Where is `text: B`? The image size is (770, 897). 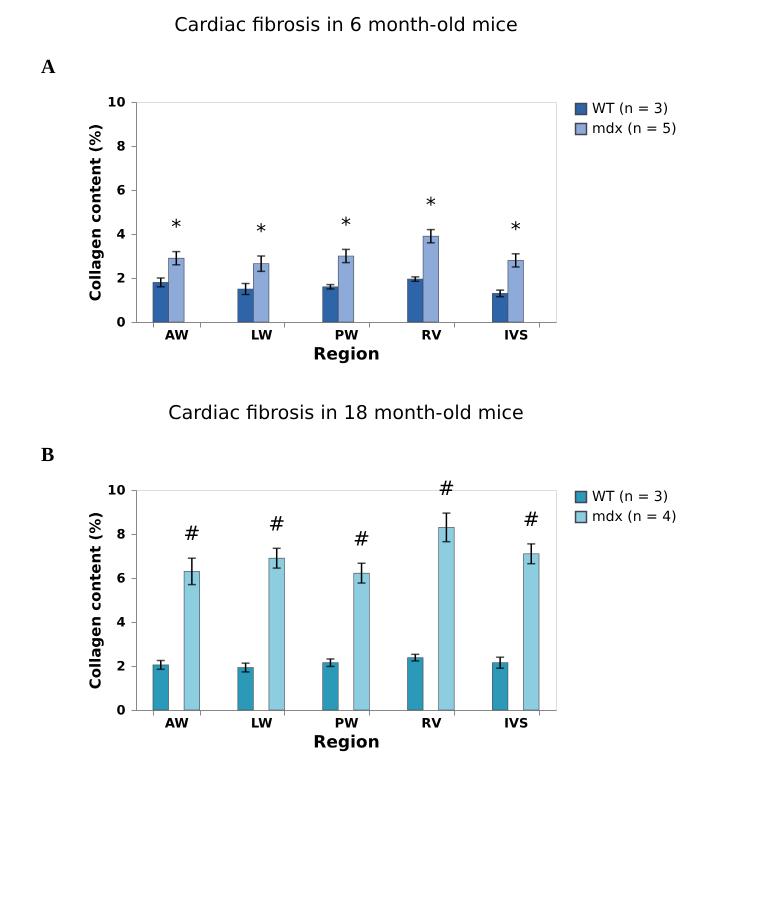 text: B is located at coordinates (47, 455).